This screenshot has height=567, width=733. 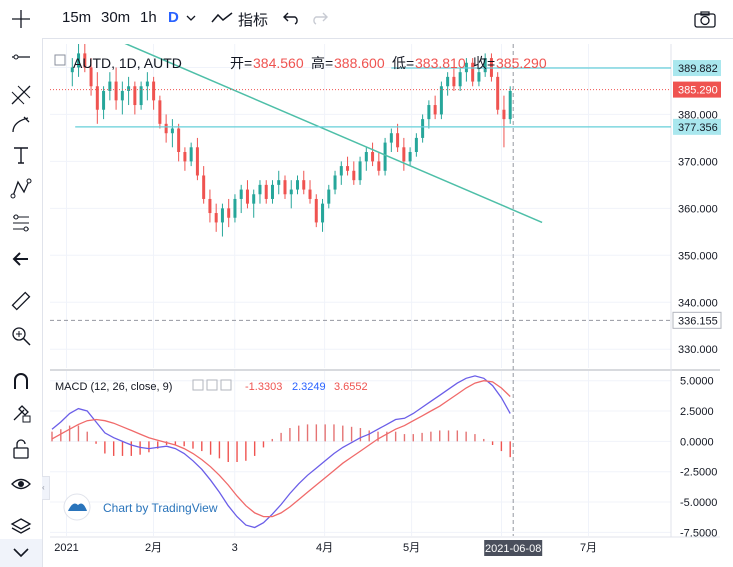 What do you see at coordinates (212, 385) in the screenshot?
I see `settings-icon` at bounding box center [212, 385].